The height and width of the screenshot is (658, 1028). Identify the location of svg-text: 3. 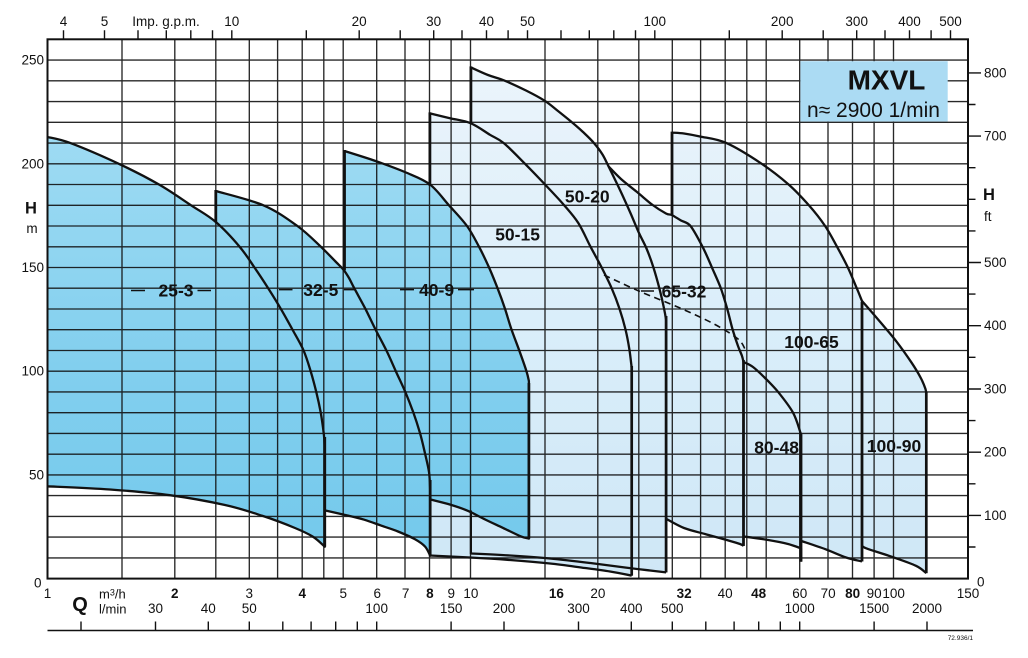
(250, 593).